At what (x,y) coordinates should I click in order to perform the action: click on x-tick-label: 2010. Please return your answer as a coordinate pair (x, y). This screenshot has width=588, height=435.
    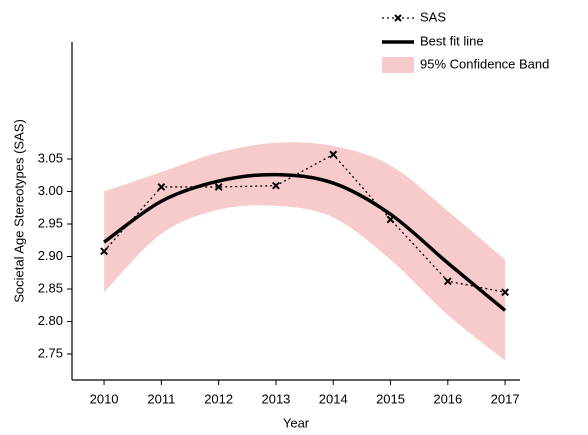
    Looking at the image, I should click on (104, 398).